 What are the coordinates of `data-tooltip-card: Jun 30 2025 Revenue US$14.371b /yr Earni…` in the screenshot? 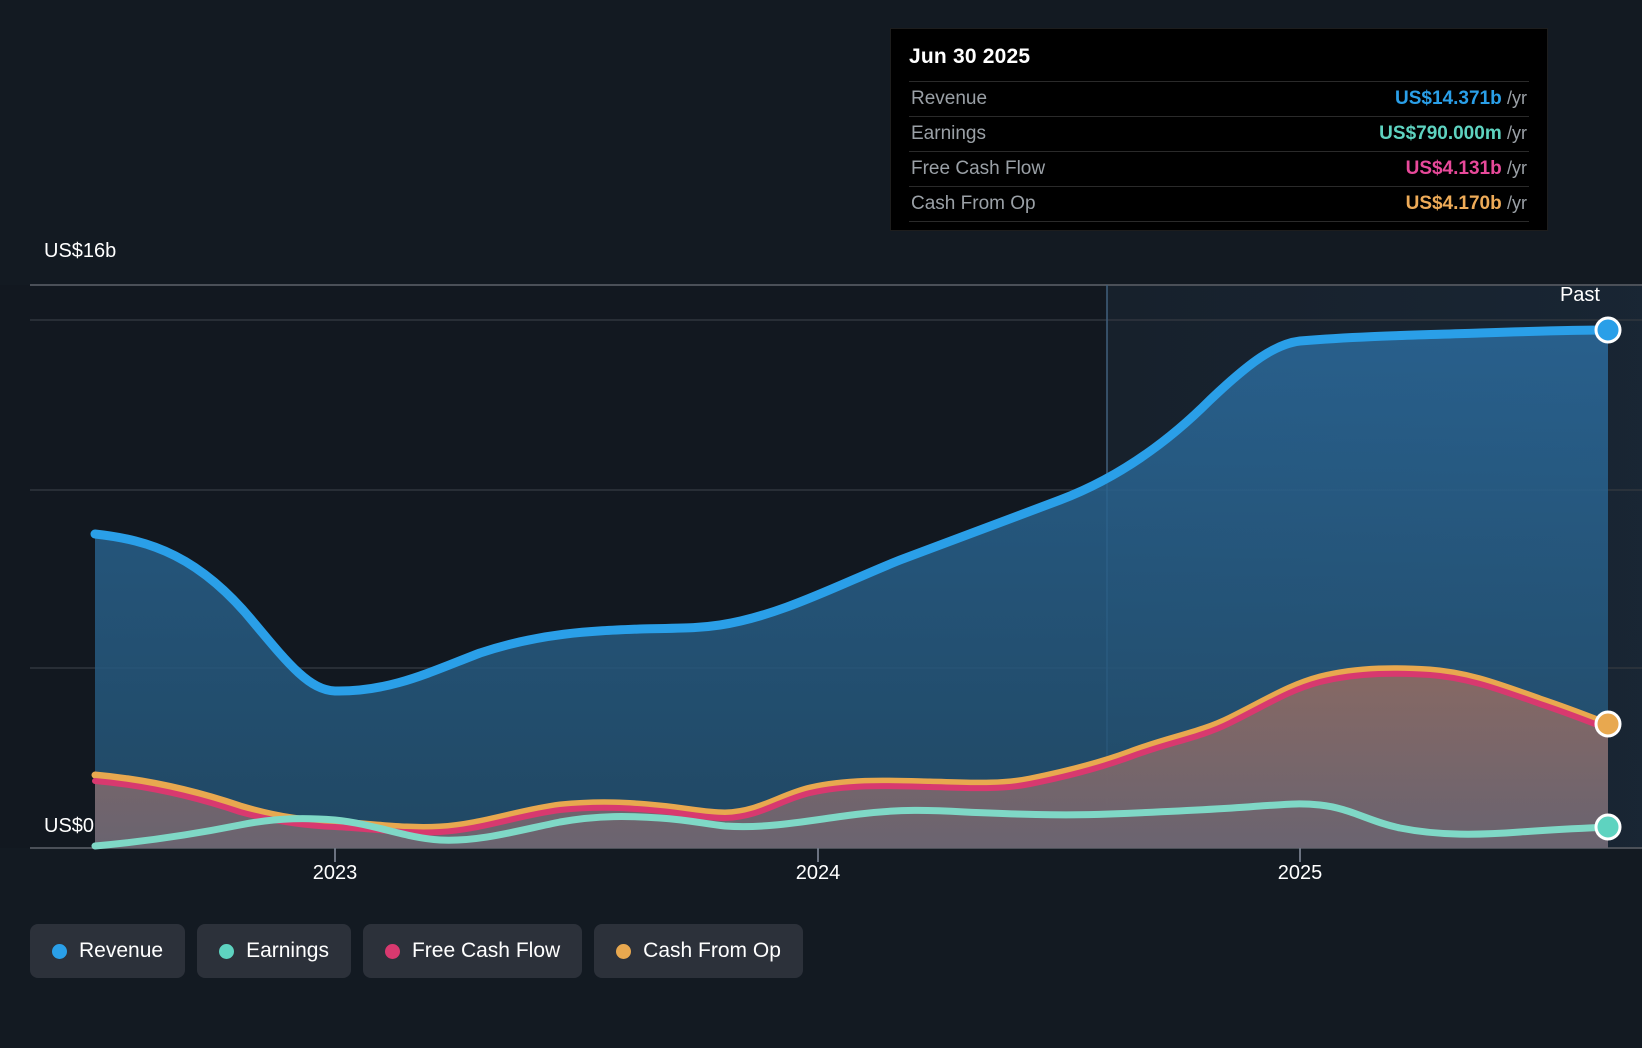 It's located at (1219, 129).